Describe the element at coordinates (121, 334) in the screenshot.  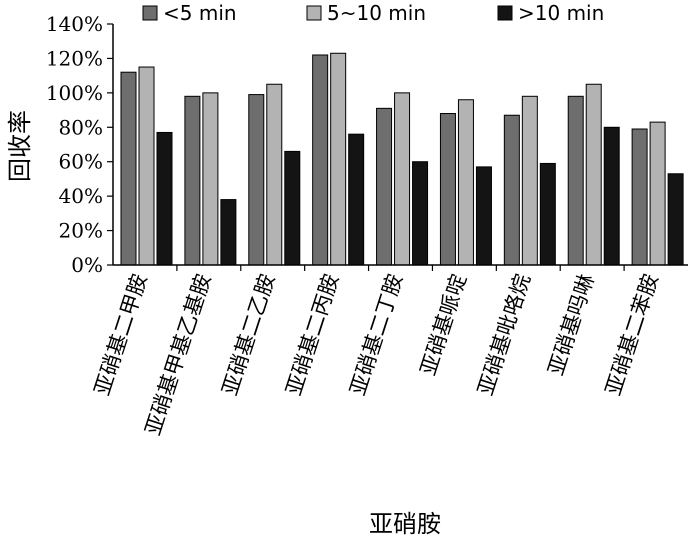
I see `x-category-label: 亚硝基二甲胺` at that location.